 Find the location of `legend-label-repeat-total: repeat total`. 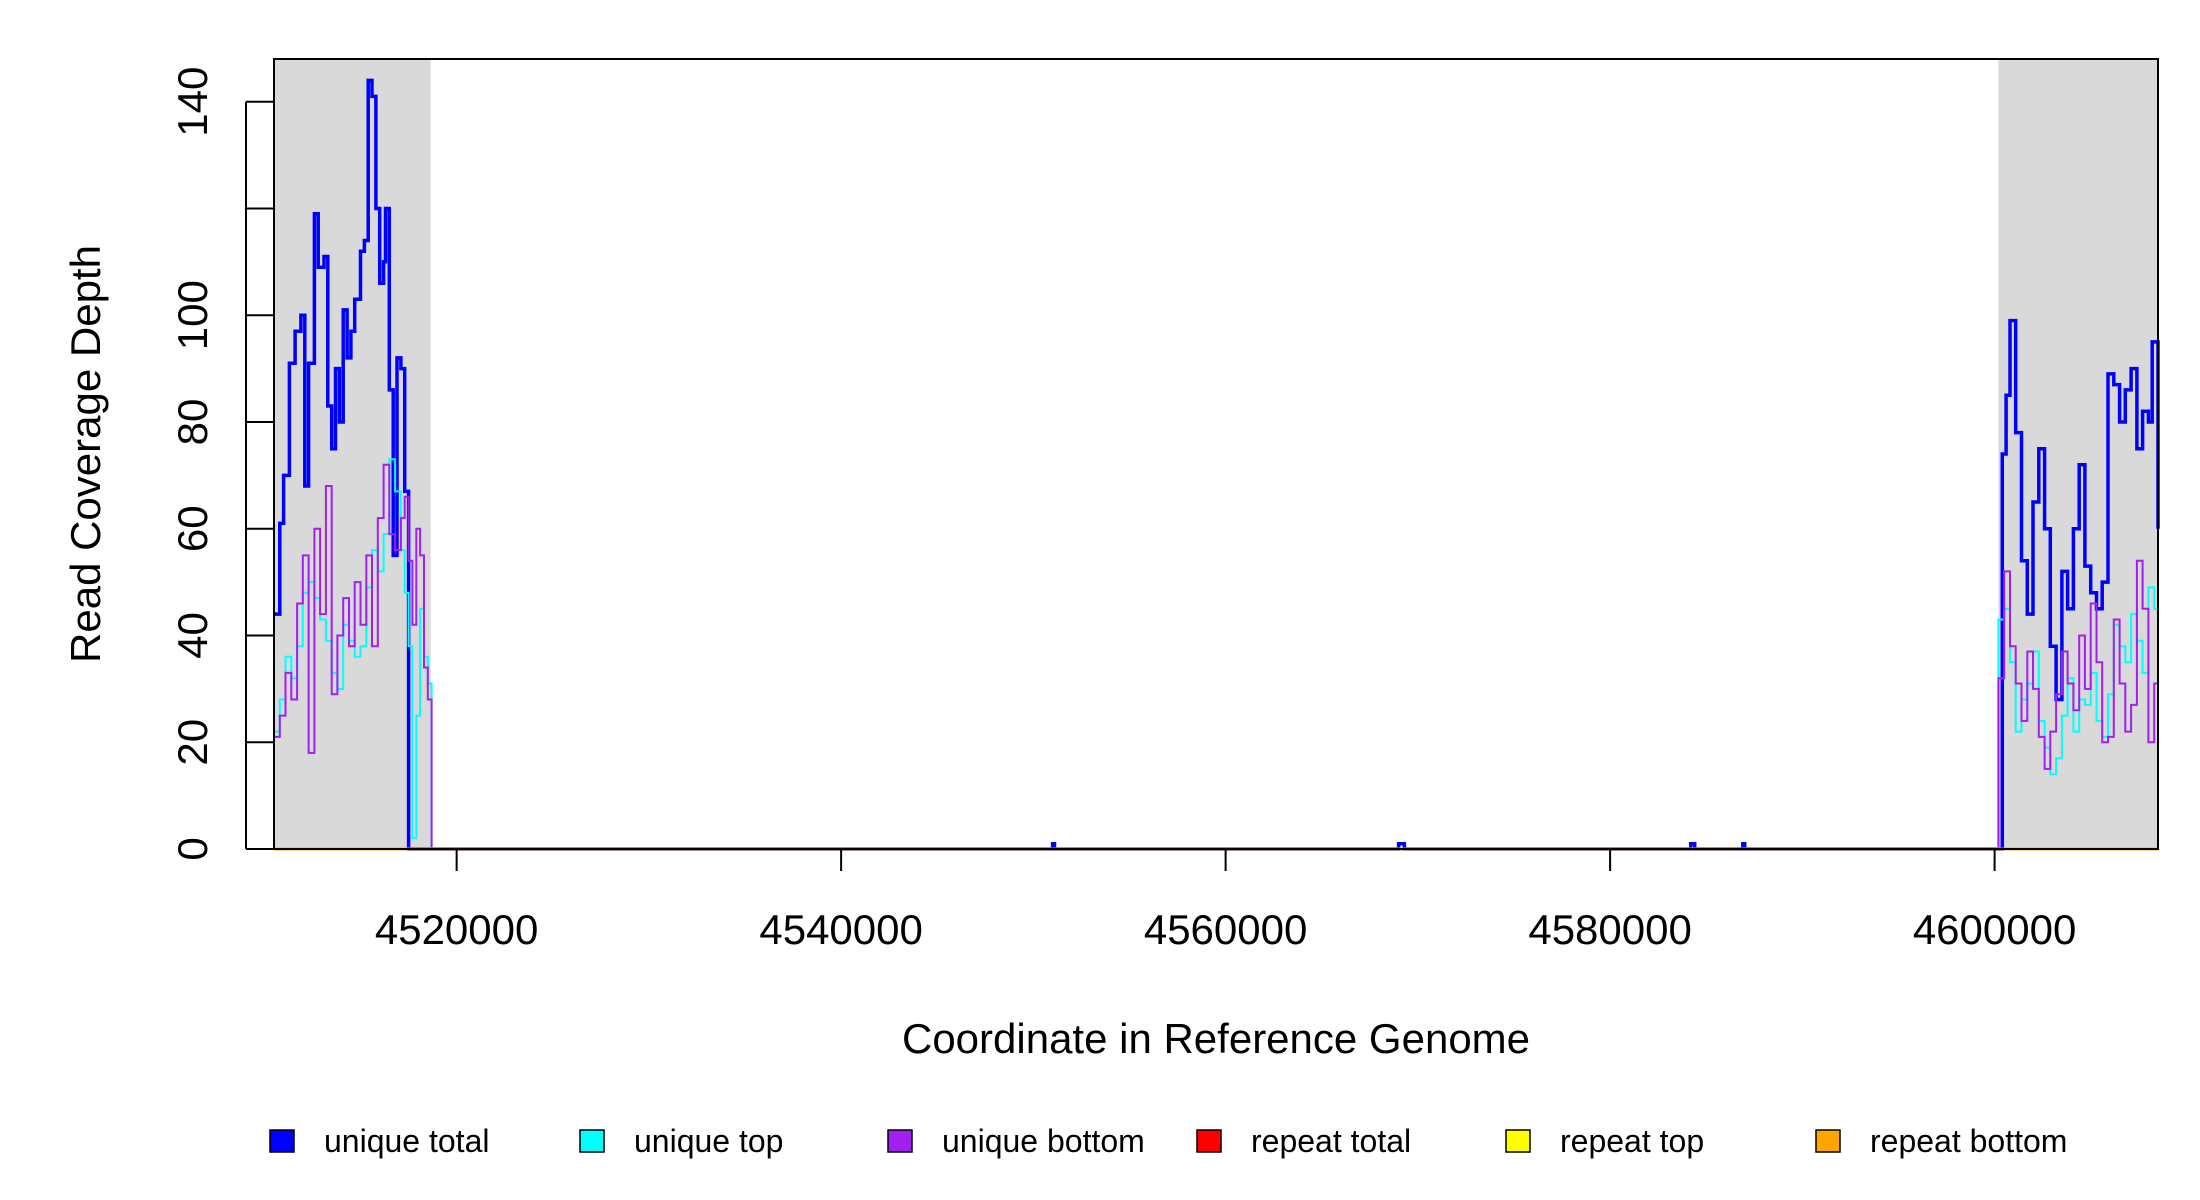

legend-label-repeat-total: repeat total is located at coordinates (1331, 1141).